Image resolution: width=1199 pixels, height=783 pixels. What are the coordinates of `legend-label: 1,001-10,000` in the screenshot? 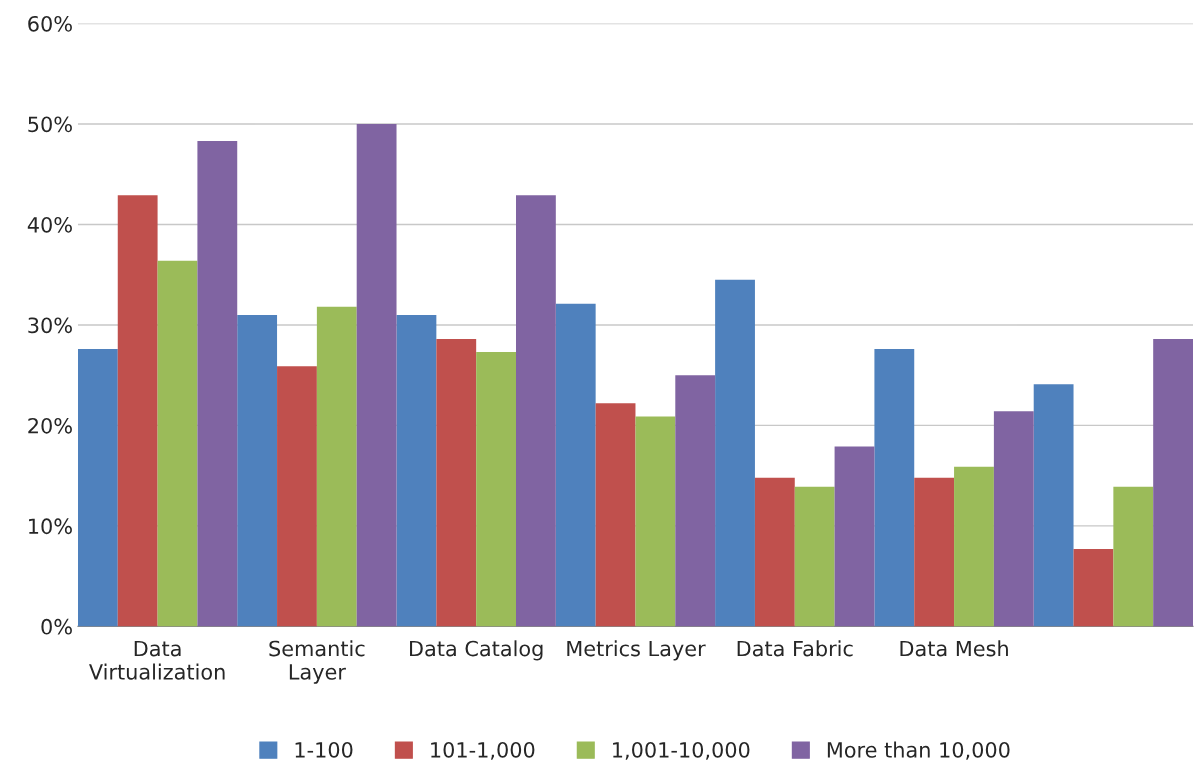 It's located at (681, 750).